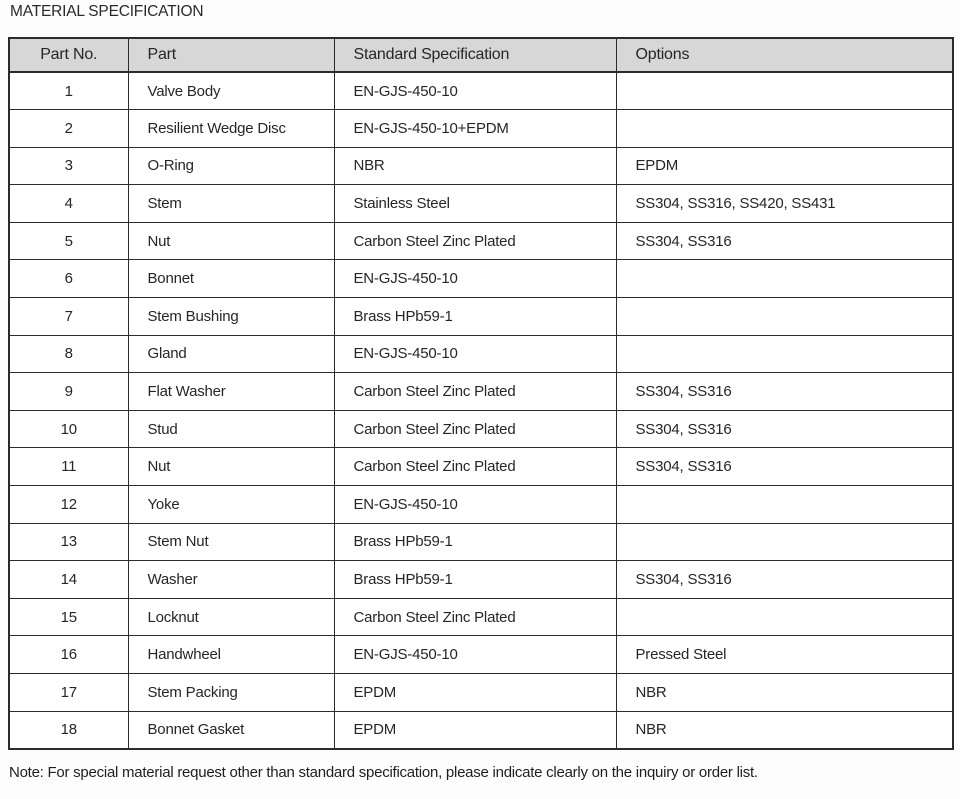  Describe the element at coordinates (68, 166) in the screenshot. I see `cell-part-no: 3` at that location.